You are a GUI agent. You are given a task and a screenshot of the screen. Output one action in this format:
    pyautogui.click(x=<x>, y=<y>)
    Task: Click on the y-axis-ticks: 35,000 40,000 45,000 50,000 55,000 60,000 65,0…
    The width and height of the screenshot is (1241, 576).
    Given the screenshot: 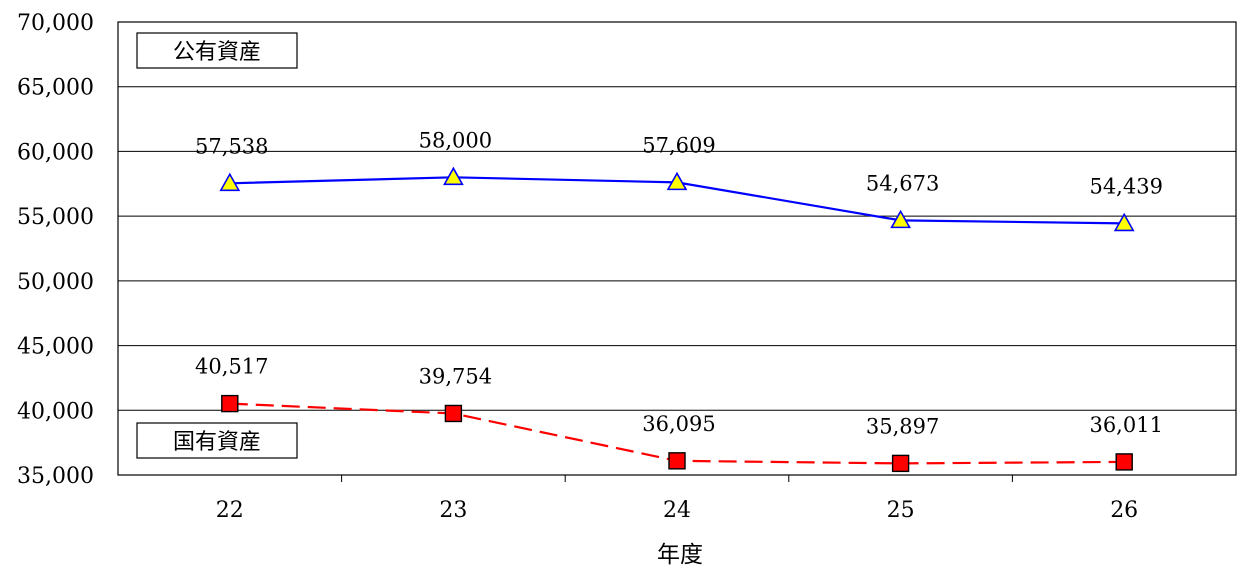 What is the action you would take?
    pyautogui.click(x=55, y=250)
    